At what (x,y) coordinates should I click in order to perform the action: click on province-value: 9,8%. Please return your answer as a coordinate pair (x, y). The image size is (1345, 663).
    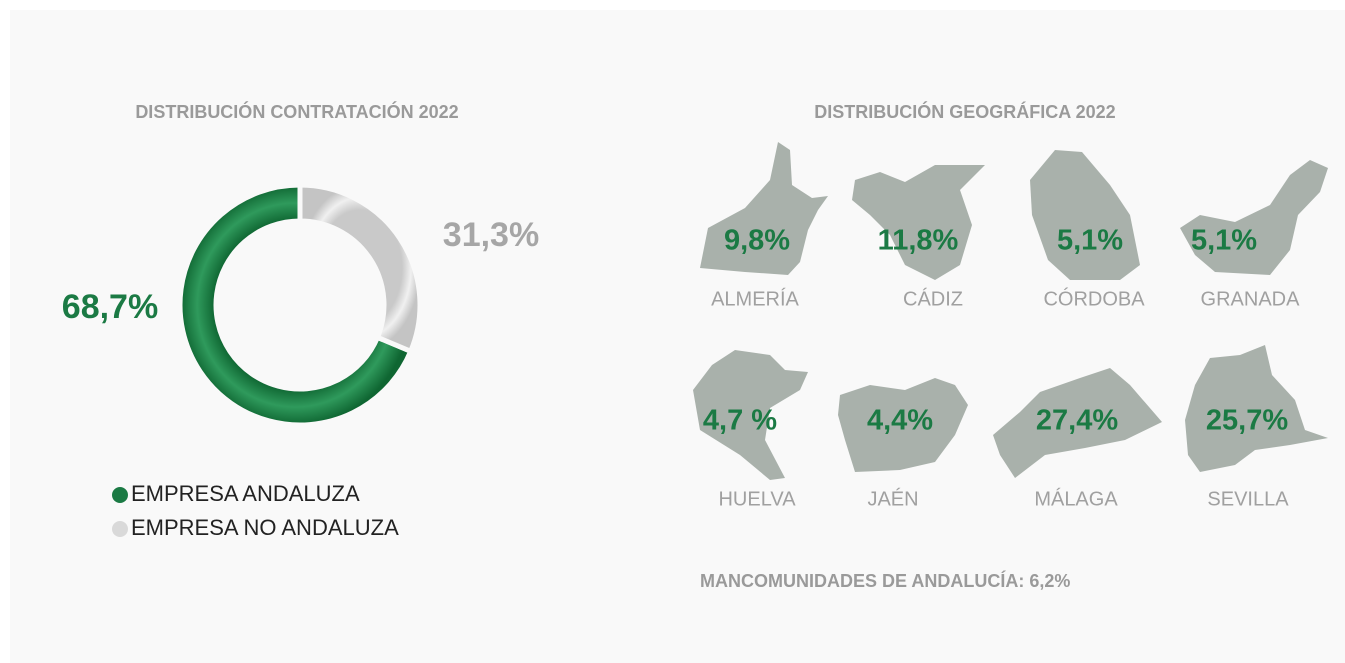
    Looking at the image, I should click on (757, 241).